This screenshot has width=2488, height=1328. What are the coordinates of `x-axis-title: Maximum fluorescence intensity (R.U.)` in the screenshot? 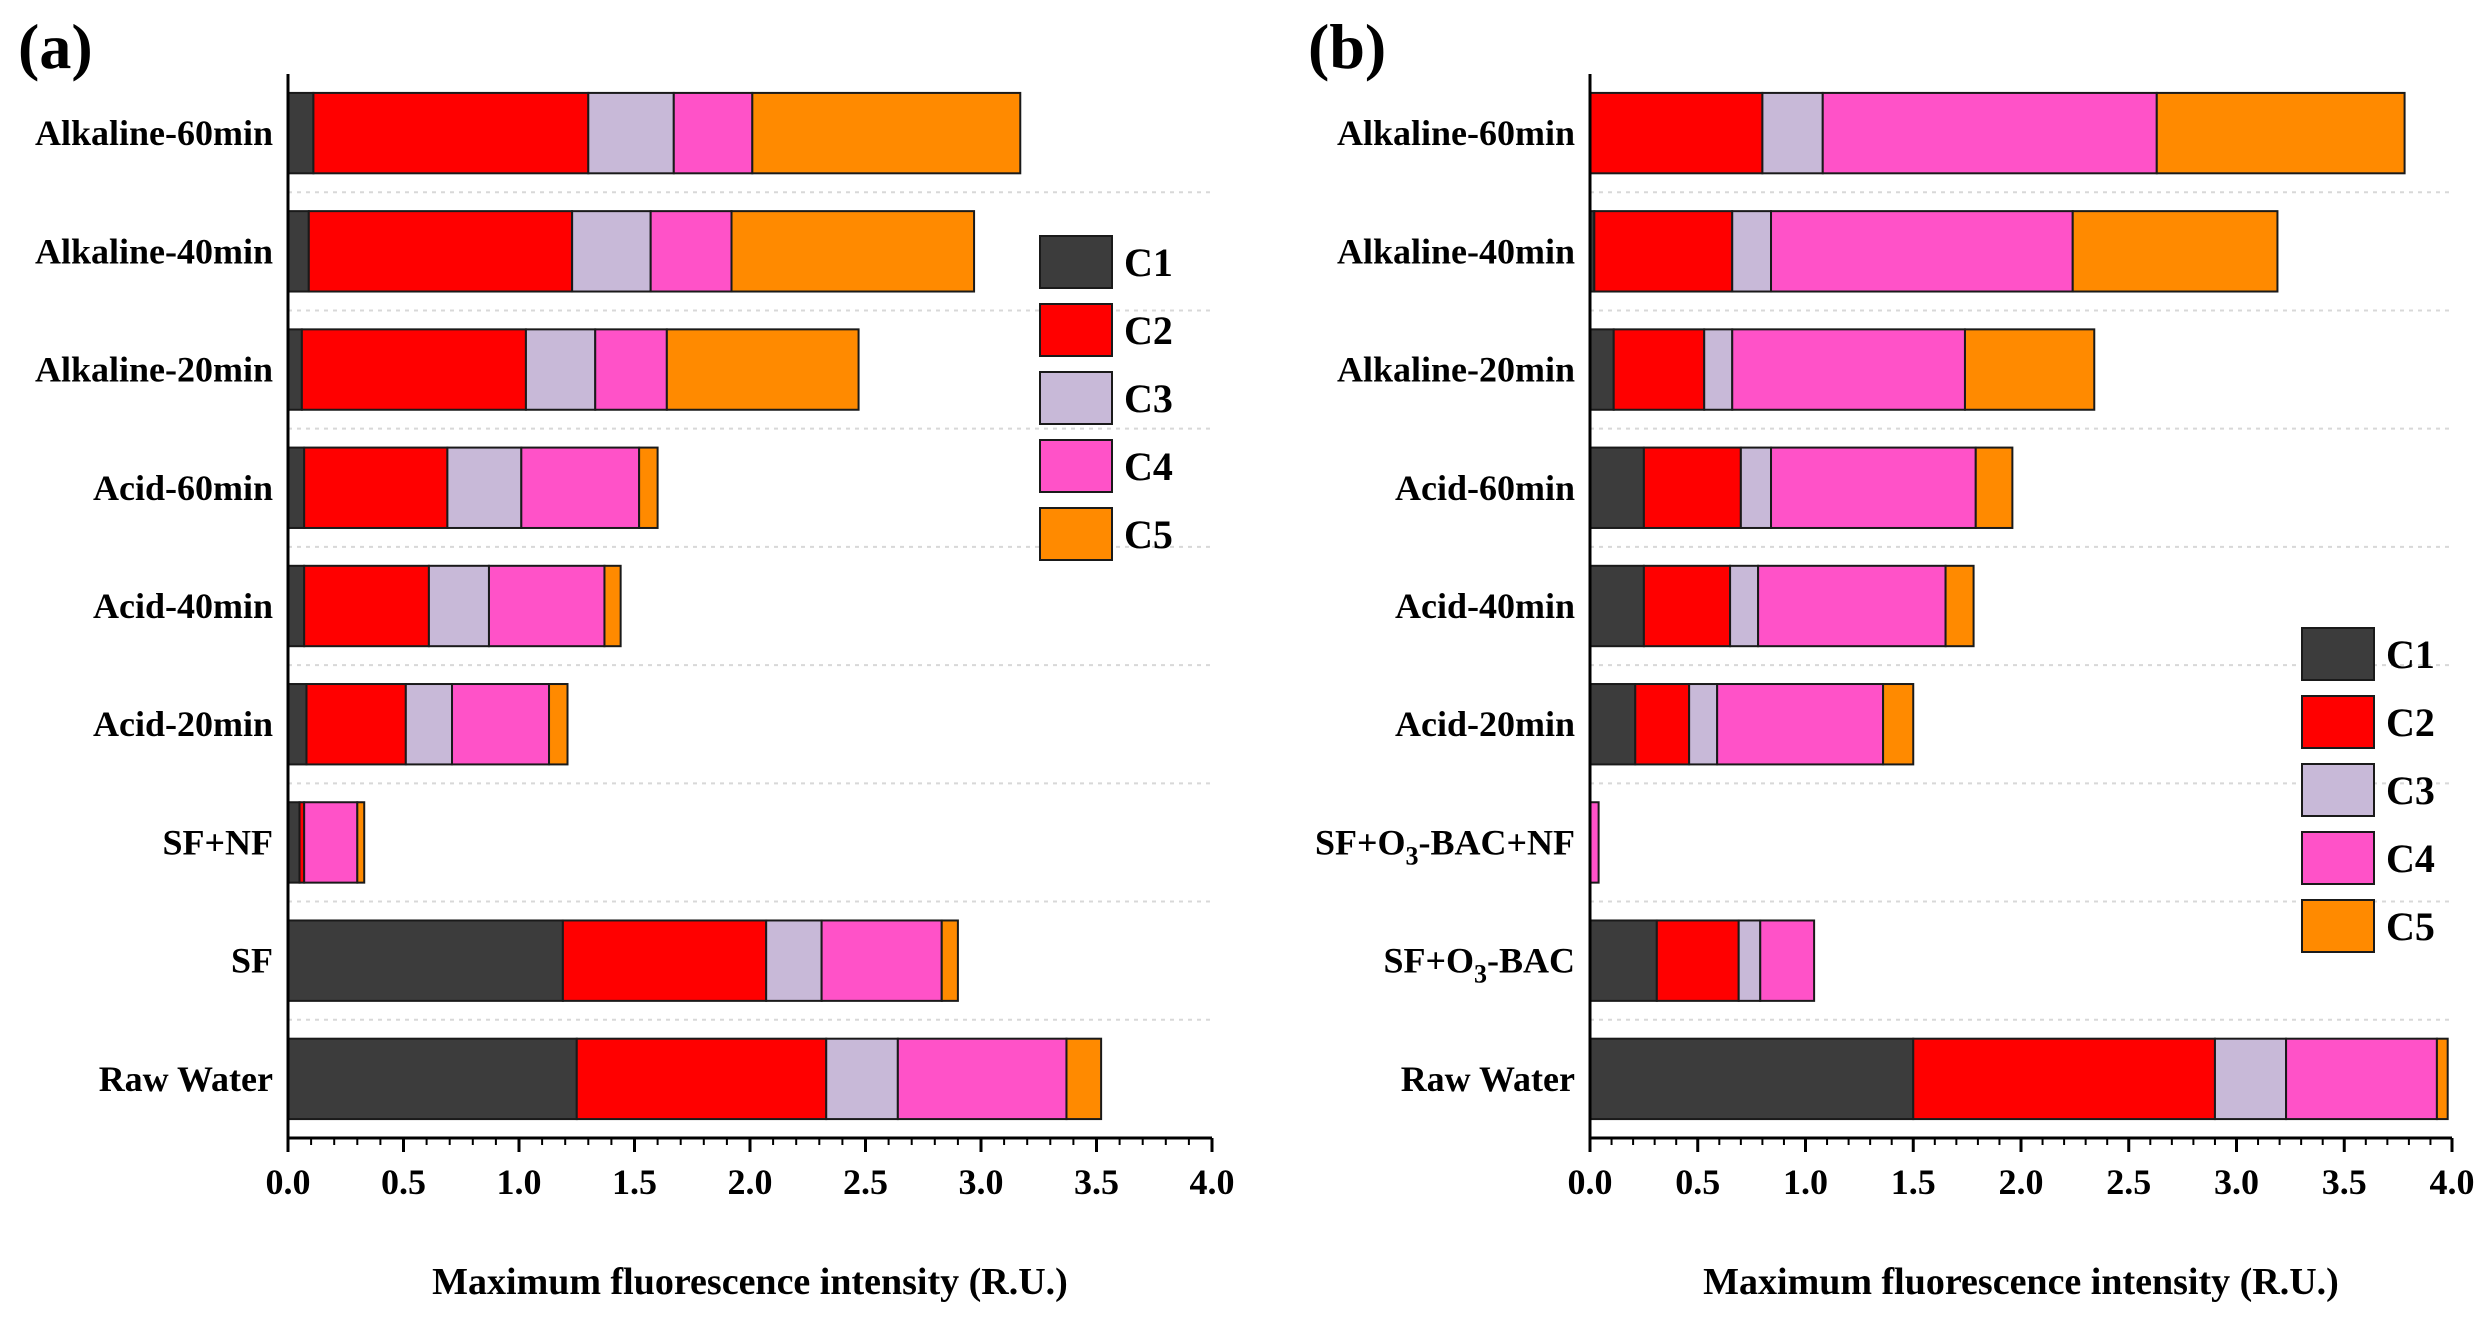 It's located at (2021, 1282).